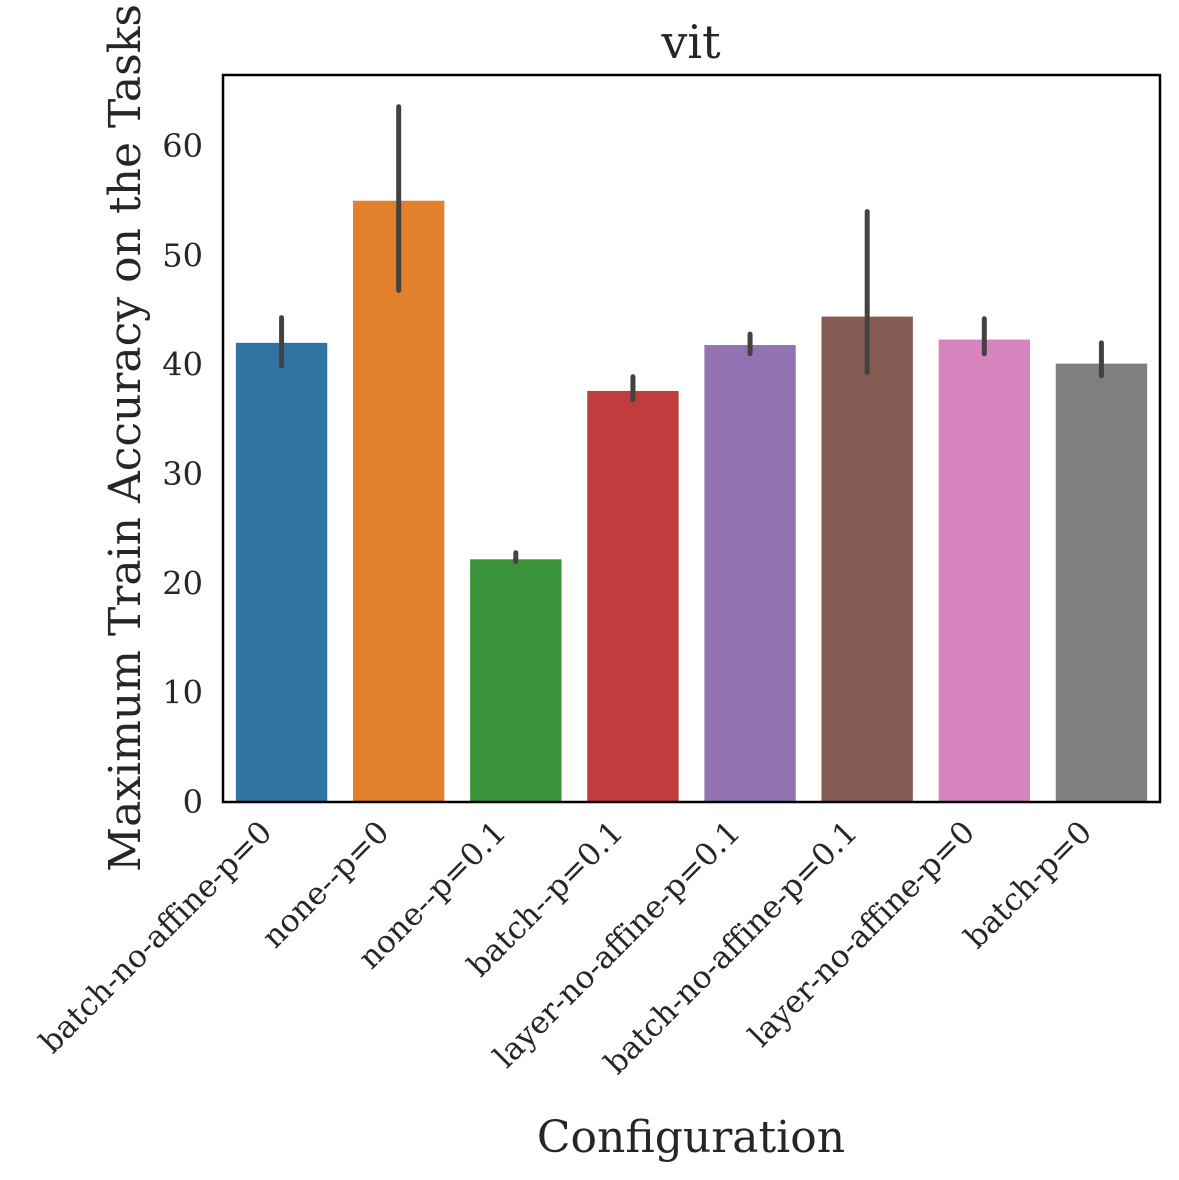 This screenshot has height=1180, width=1179. I want to click on y-axis: 0 10 20 30 40 50 60, so click(182, 474).